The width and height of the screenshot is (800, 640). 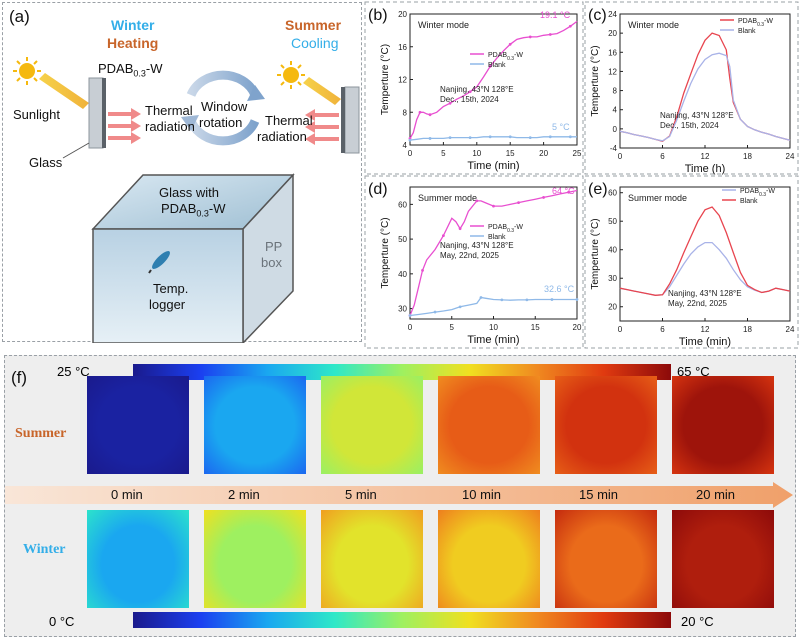 What do you see at coordinates (405, 112) in the screenshot?
I see `y-tick-label: 8` at bounding box center [405, 112].